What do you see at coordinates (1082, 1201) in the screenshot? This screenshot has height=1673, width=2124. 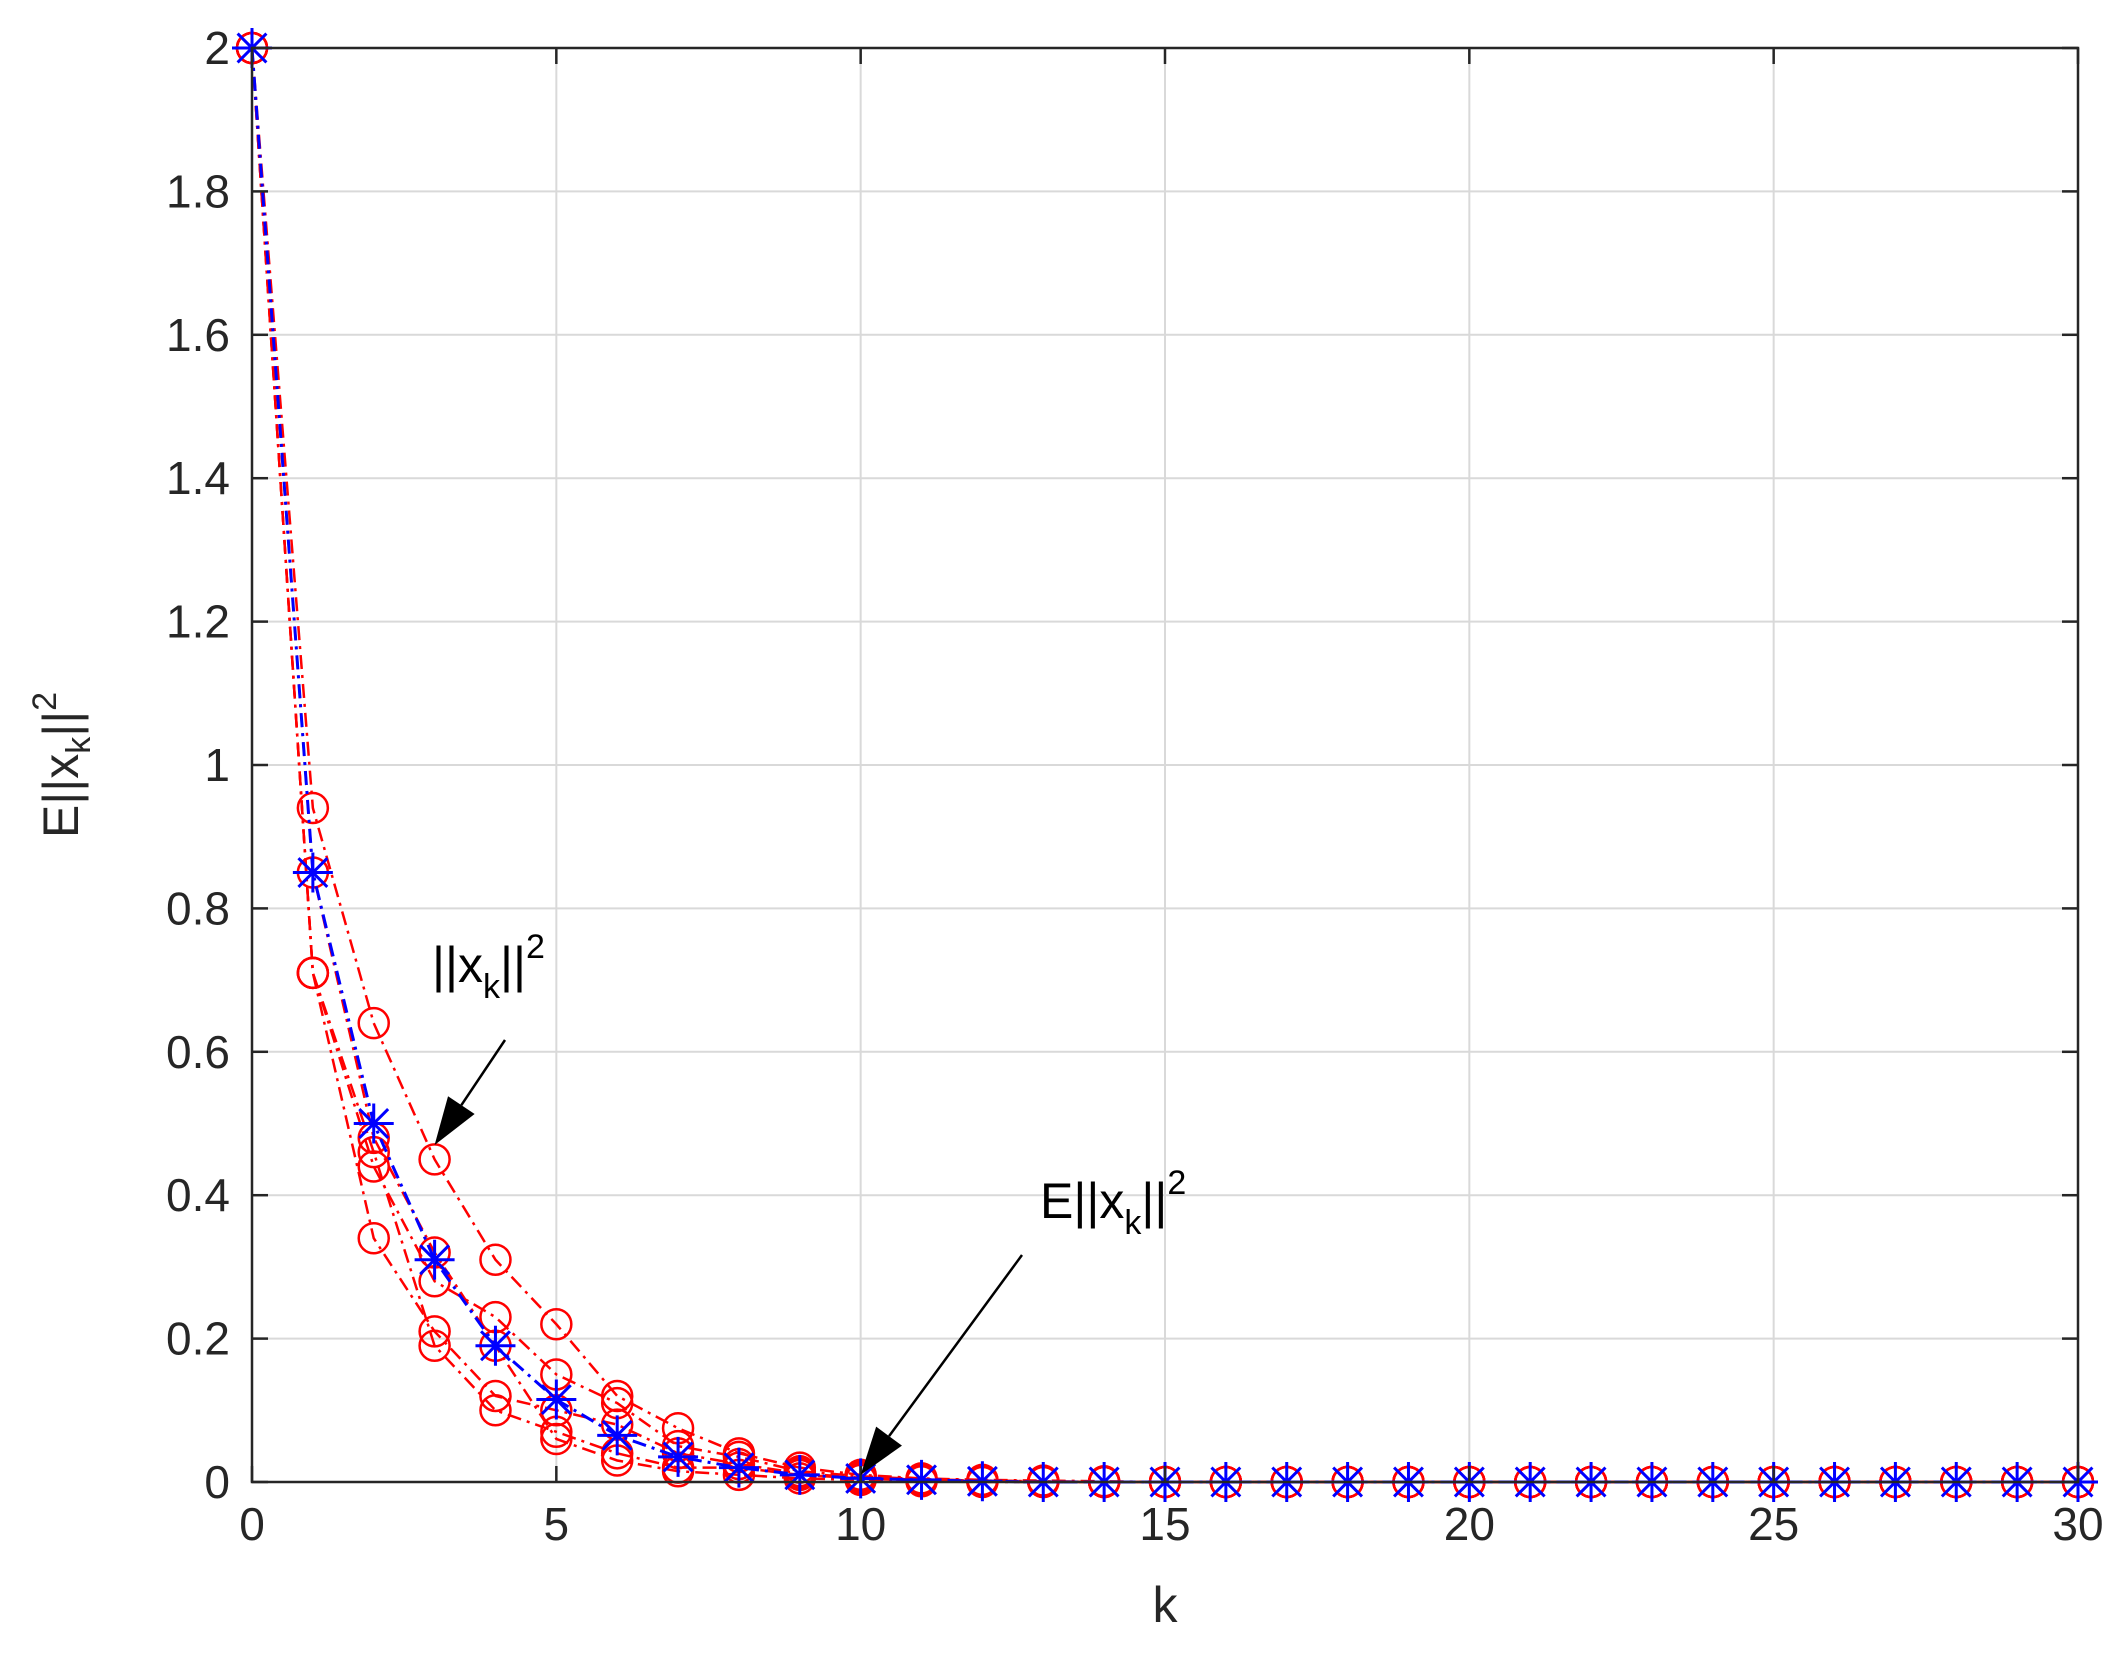 I see `annotation-prefix: E||x` at bounding box center [1082, 1201].